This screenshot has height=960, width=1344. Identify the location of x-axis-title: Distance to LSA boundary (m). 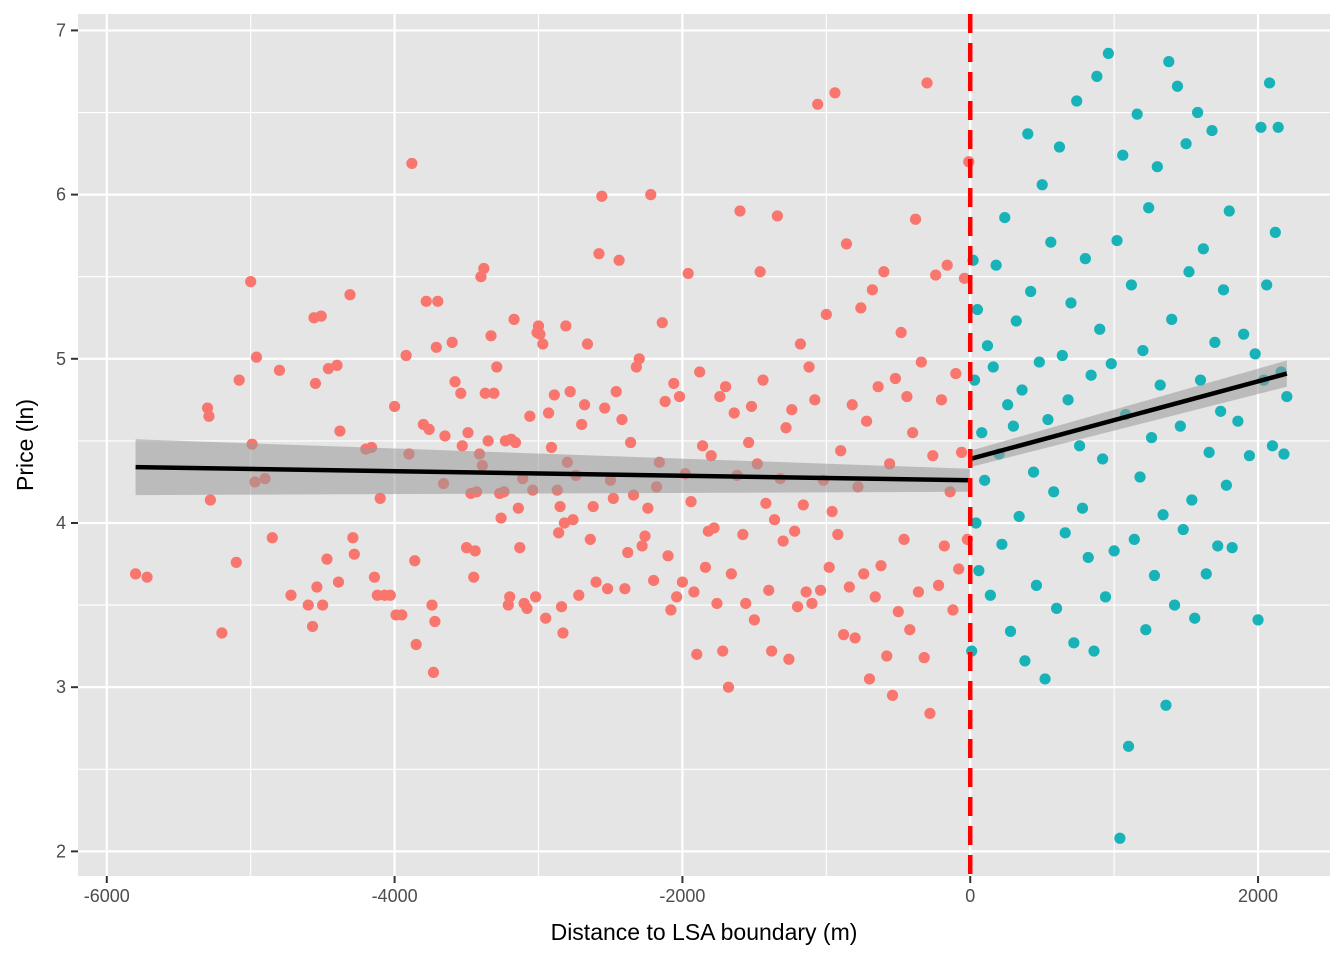
(704, 932).